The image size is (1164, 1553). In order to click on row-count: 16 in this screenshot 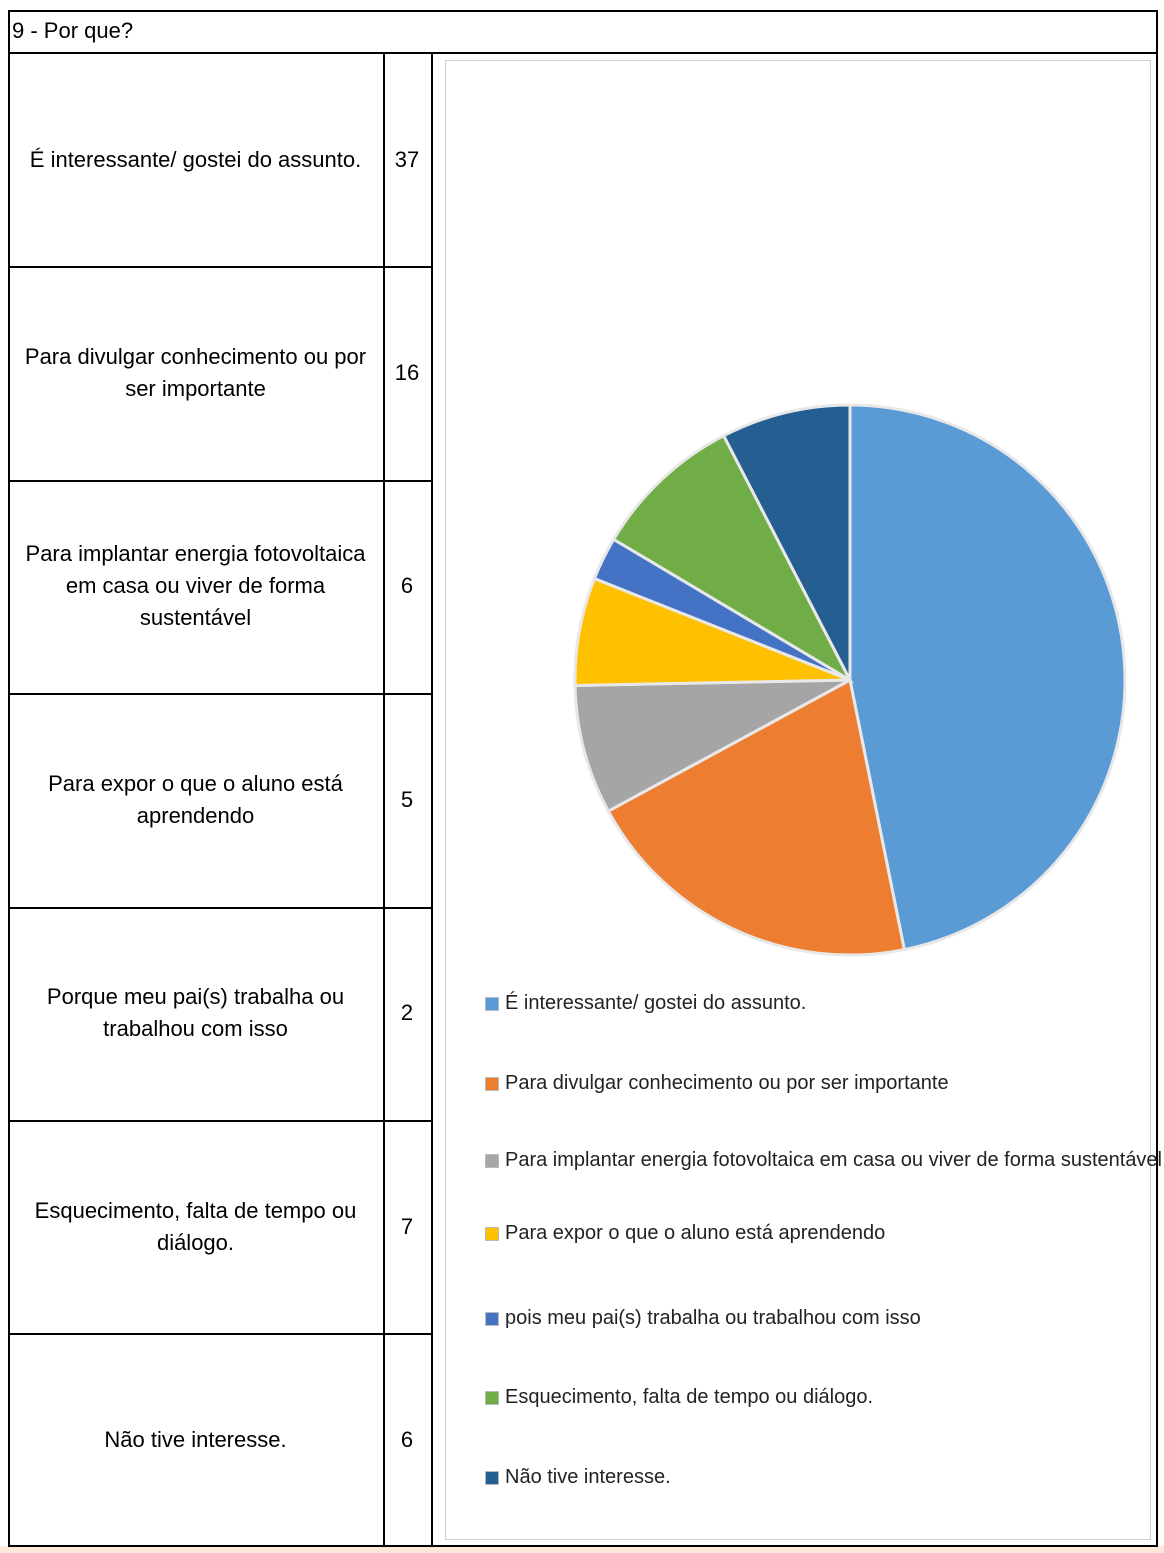, I will do `click(407, 373)`.